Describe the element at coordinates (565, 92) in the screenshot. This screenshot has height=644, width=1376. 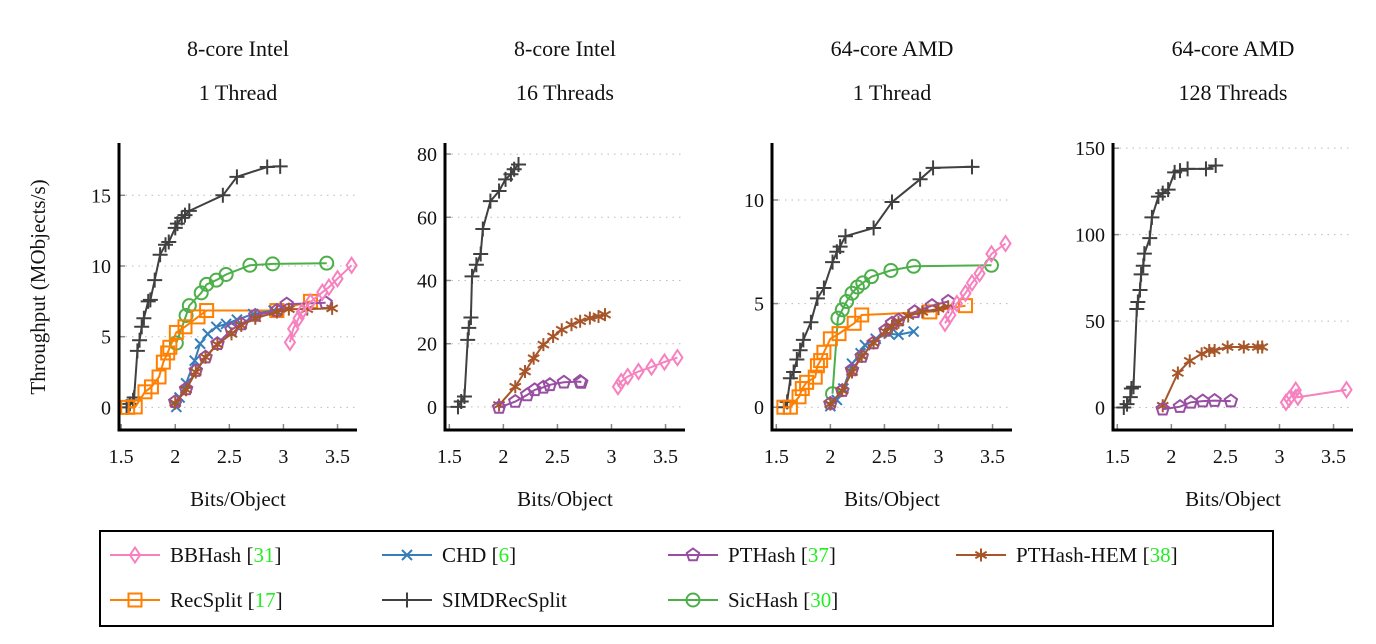
I see `subplot-title-line: 16 Threads` at that location.